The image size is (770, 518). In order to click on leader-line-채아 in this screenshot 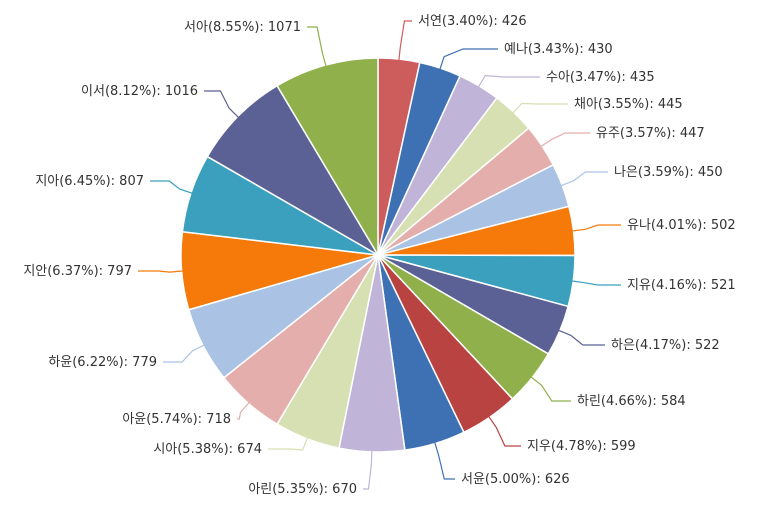, I will do `click(539, 108)`.